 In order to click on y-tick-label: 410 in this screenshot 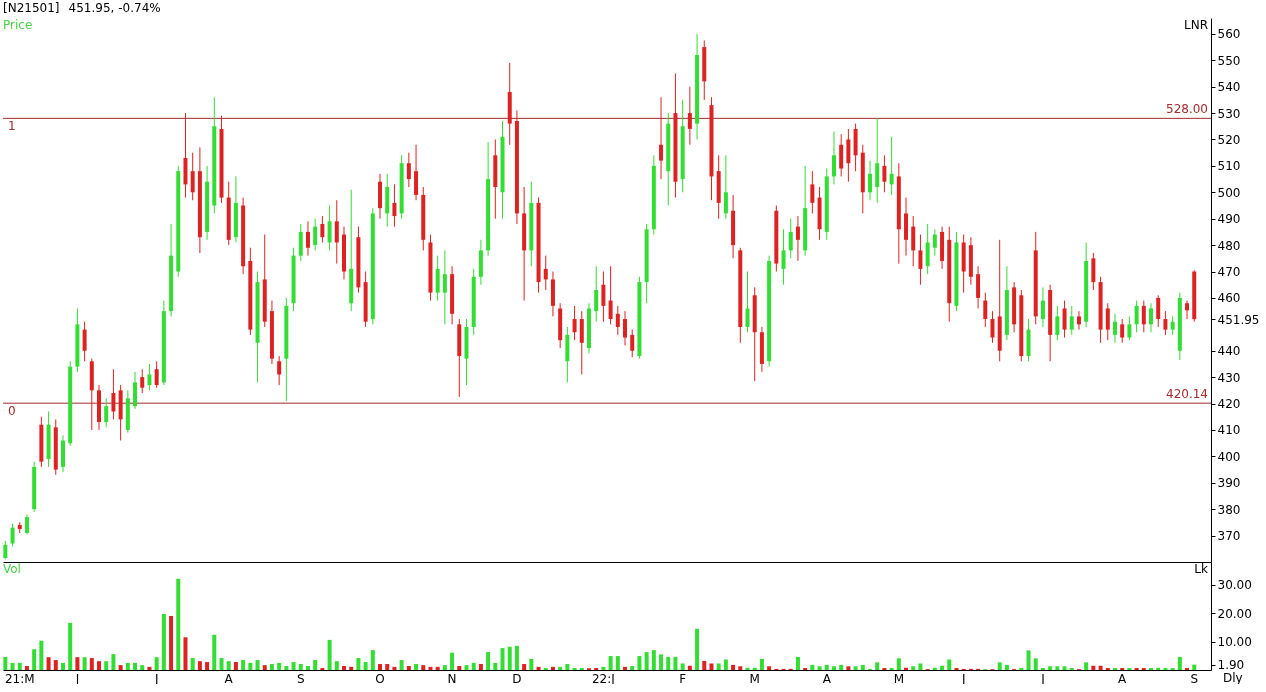, I will do `click(1229, 430)`.